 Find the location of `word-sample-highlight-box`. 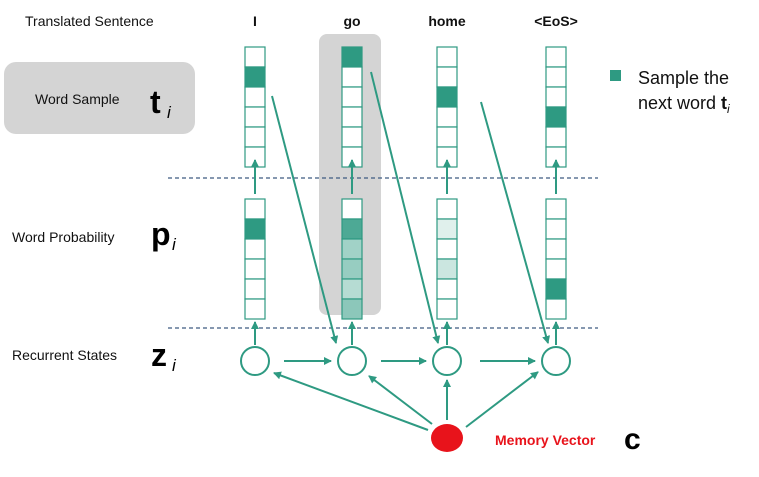

word-sample-highlight-box is located at coordinates (99, 98).